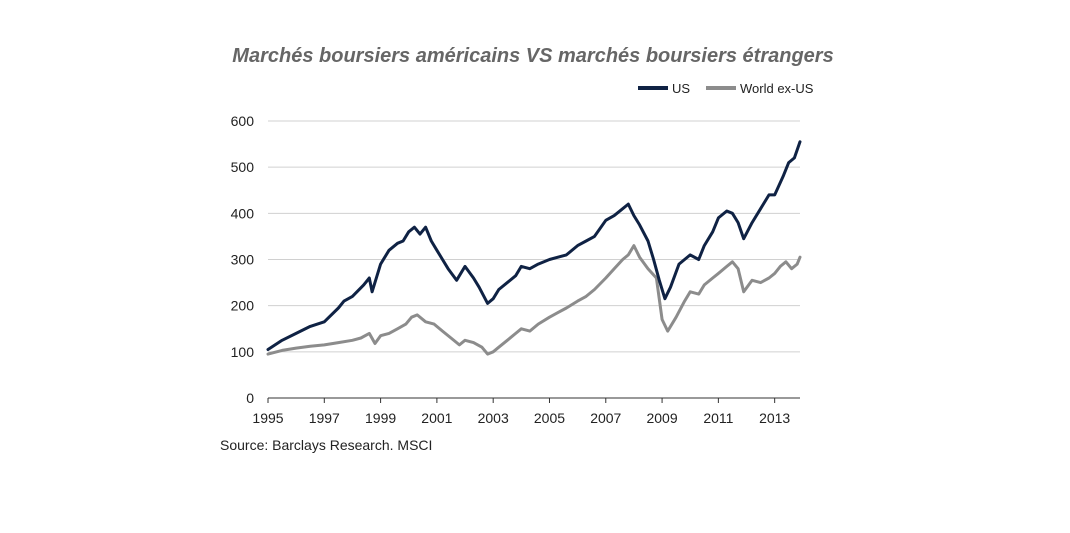 The image size is (1070, 533). I want to click on x-tick-label: 2009, so click(661, 418).